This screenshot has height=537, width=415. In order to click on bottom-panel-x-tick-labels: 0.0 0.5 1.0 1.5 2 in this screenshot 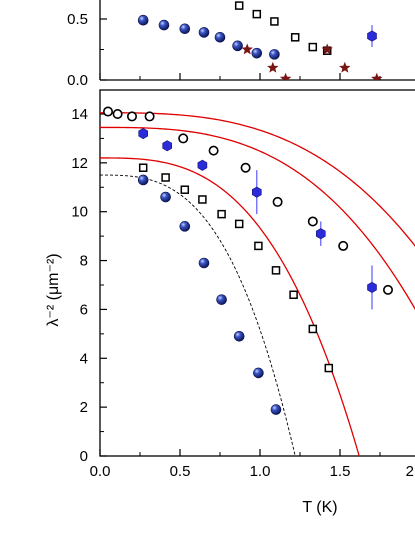, I will do `click(252, 471)`.